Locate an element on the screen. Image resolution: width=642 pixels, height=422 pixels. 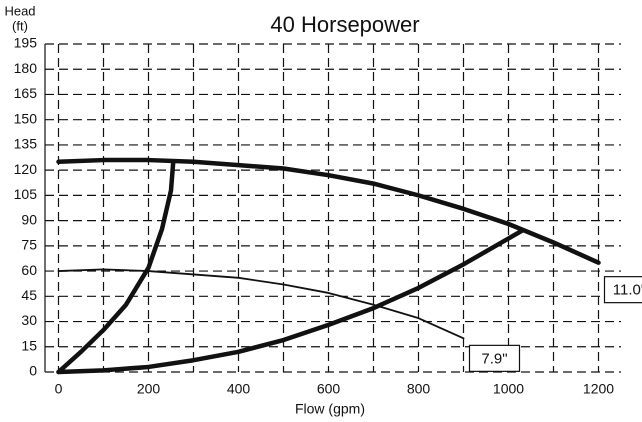
y-tick-label: 90 is located at coordinates (29, 219).